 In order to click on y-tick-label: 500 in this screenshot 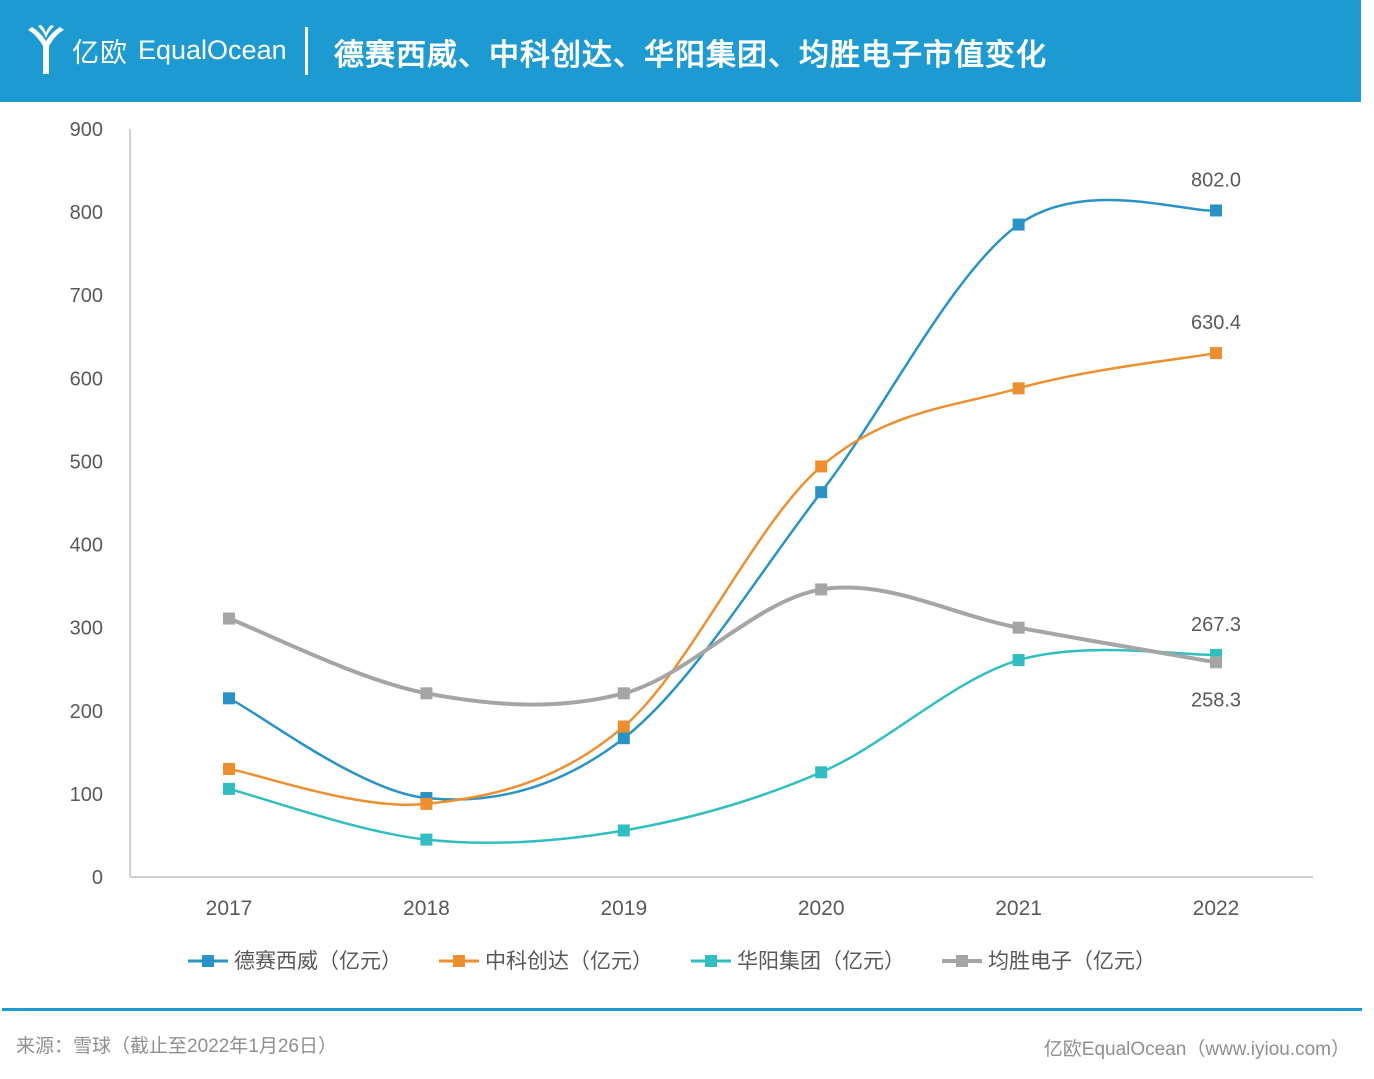, I will do `click(86, 462)`.